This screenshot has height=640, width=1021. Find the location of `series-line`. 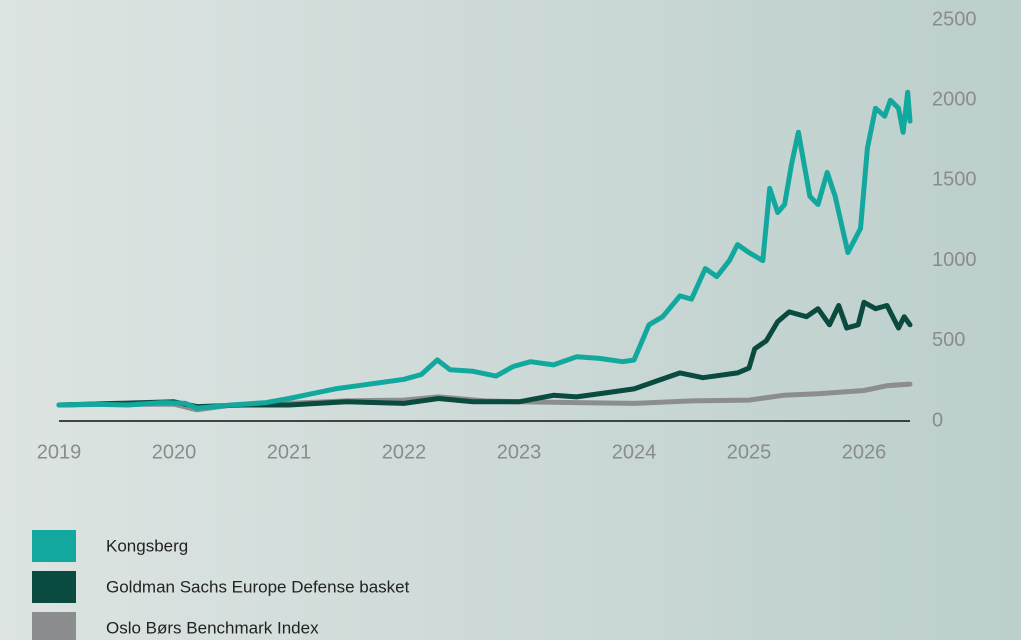

series-line is located at coordinates (484, 354).